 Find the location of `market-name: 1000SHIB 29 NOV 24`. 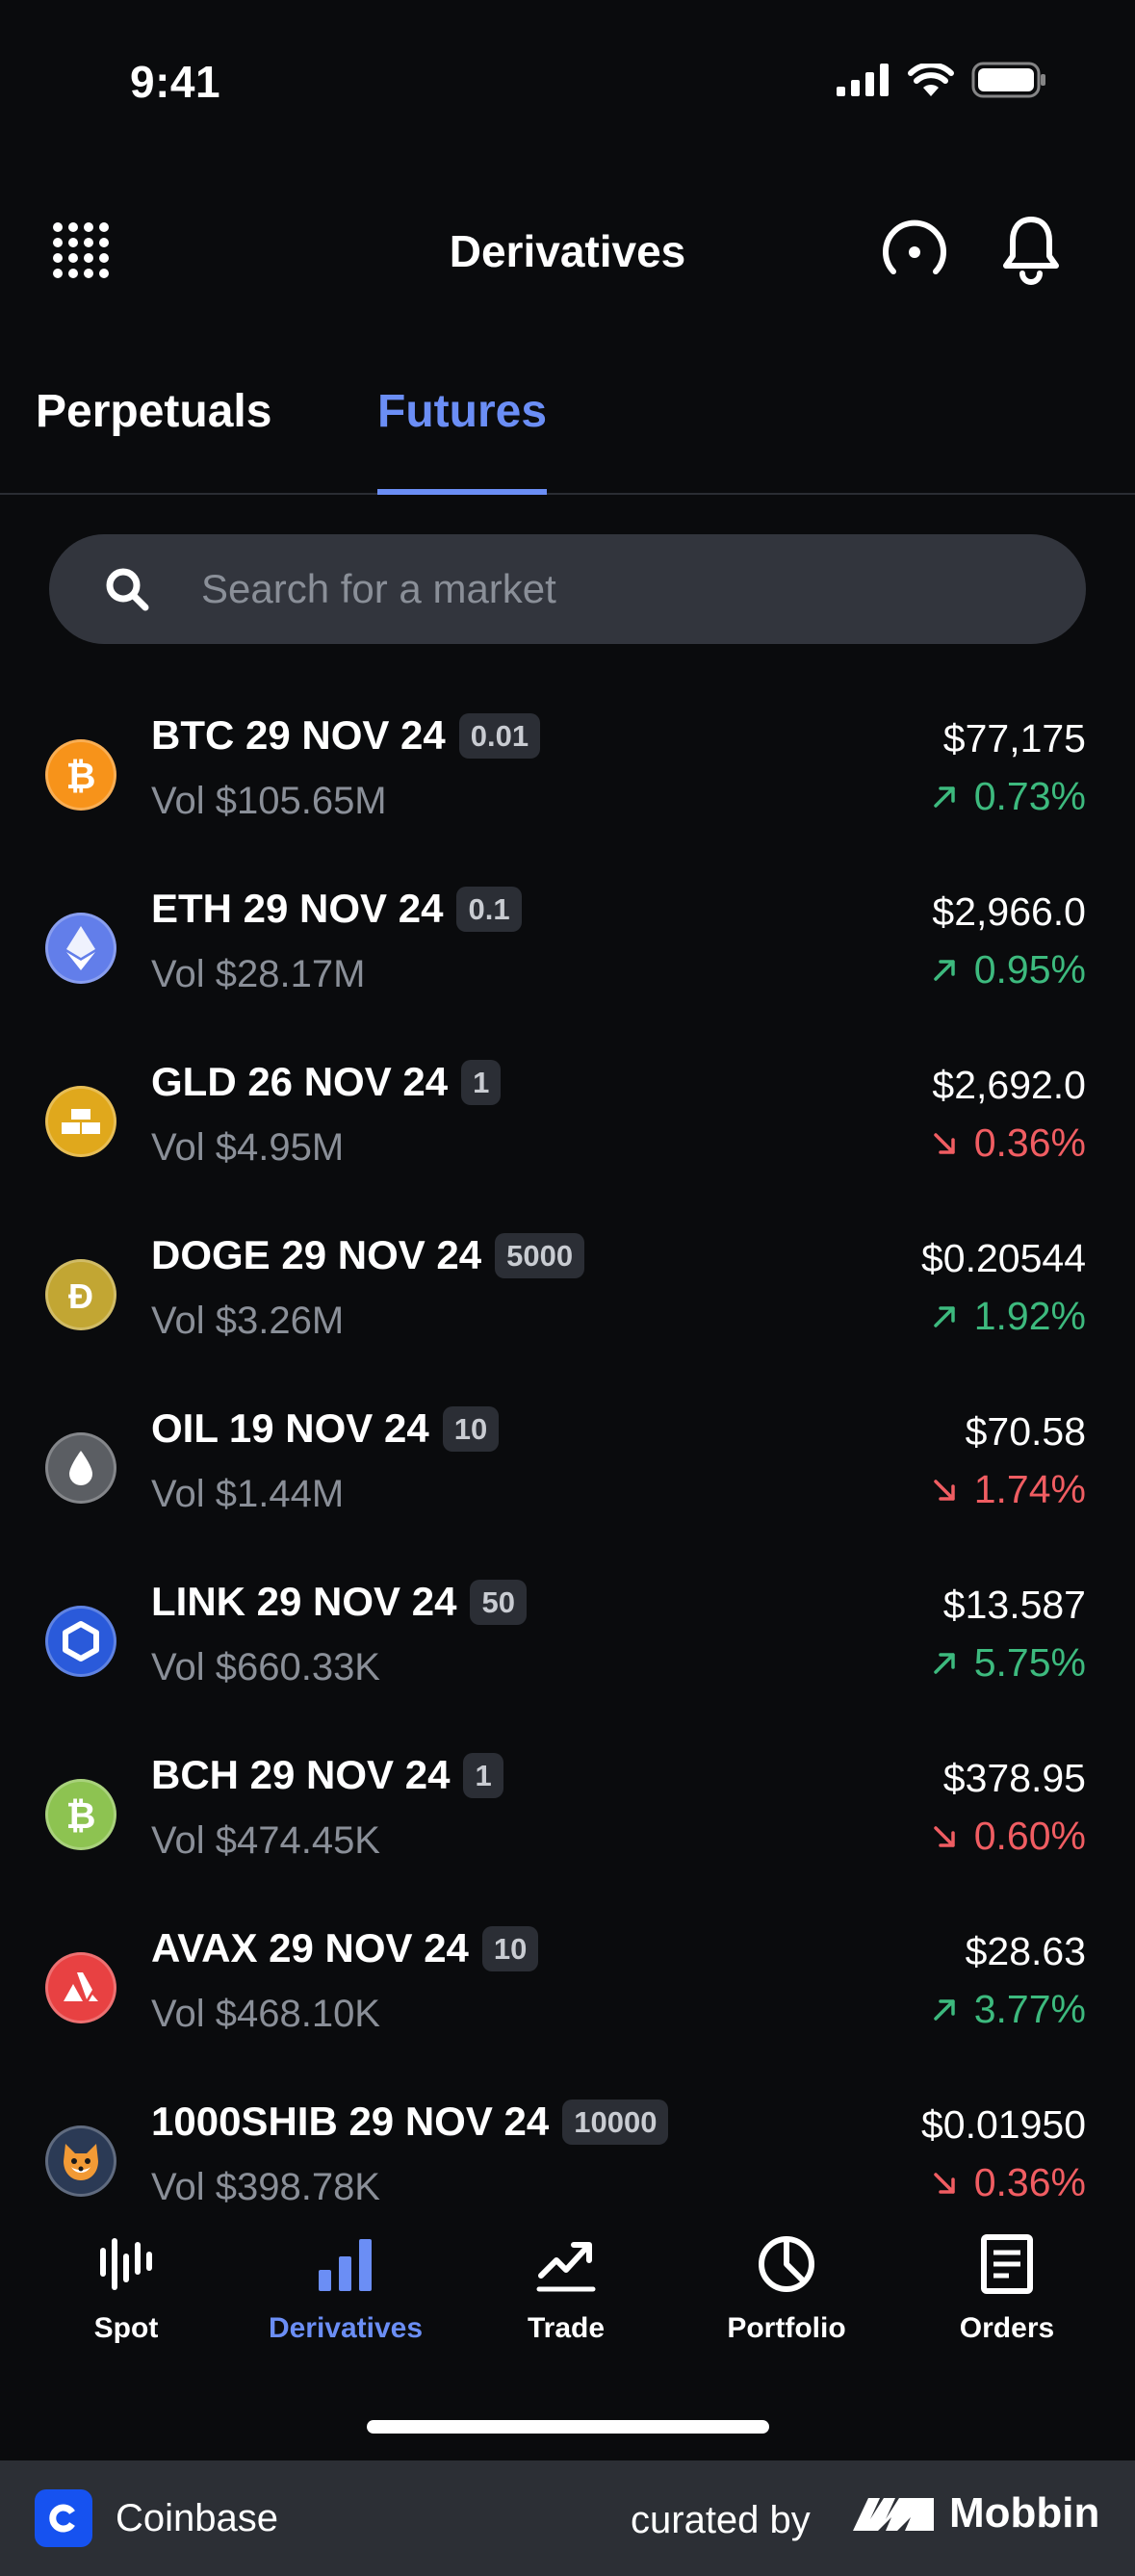

market-name: 1000SHIB 29 NOV 24 is located at coordinates (350, 2121).